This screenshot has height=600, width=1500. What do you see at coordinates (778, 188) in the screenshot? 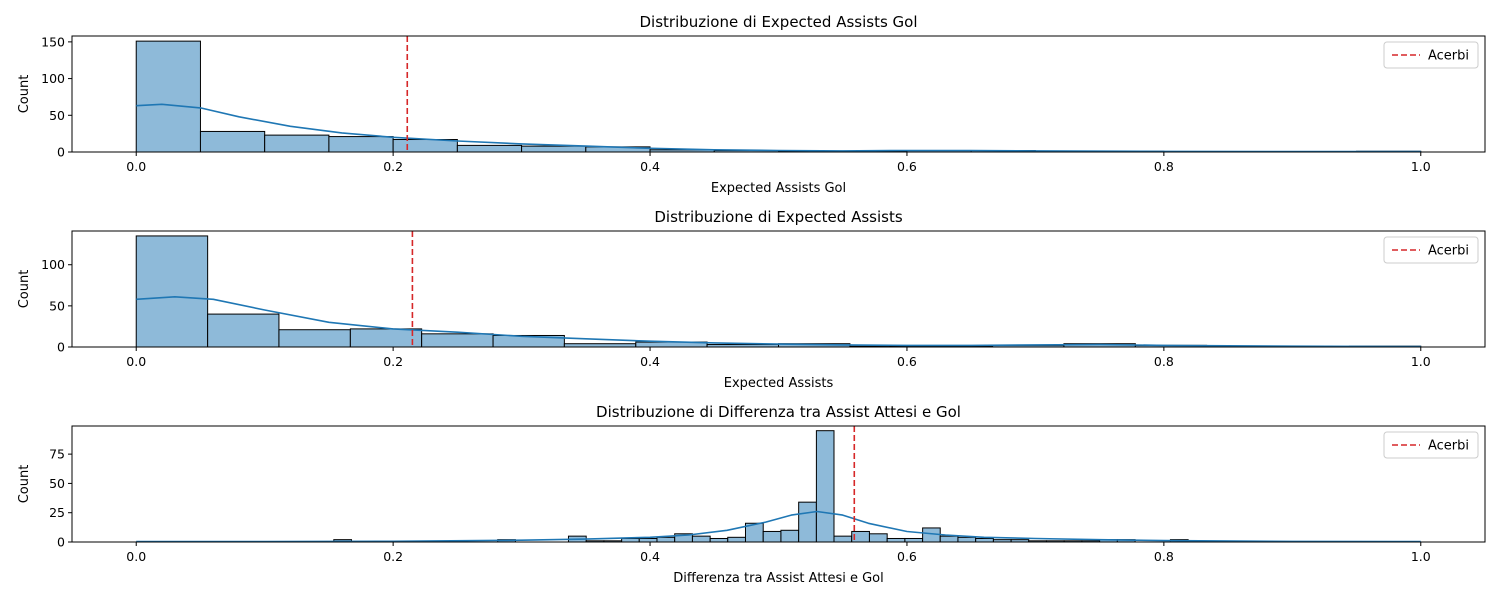
I see `x-axis-label: Expected Assists Gol` at bounding box center [778, 188].